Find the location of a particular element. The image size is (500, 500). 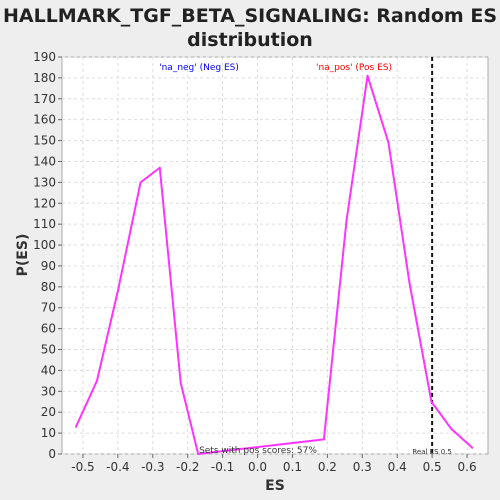

y-tick-label: 20 is located at coordinates (48, 412).